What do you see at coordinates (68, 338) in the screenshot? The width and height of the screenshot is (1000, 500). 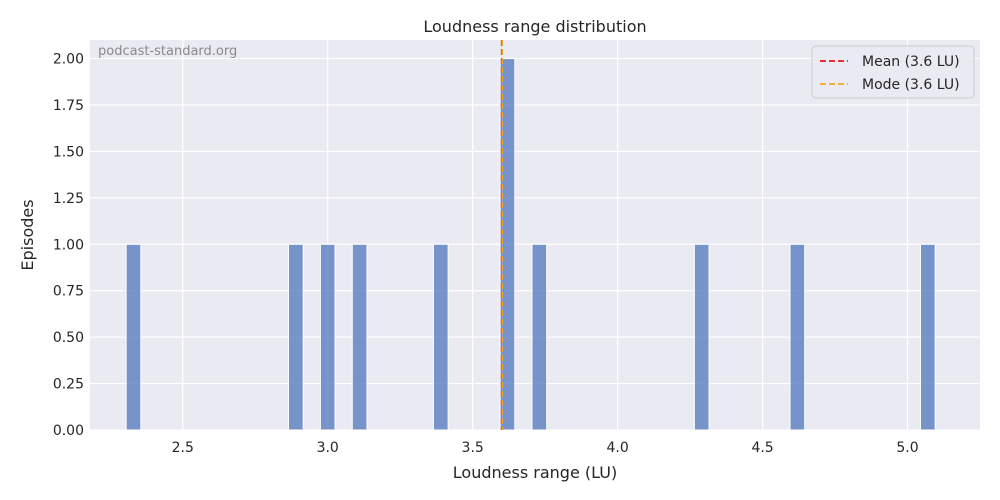 I see `y-tick-label: 0.50` at bounding box center [68, 338].